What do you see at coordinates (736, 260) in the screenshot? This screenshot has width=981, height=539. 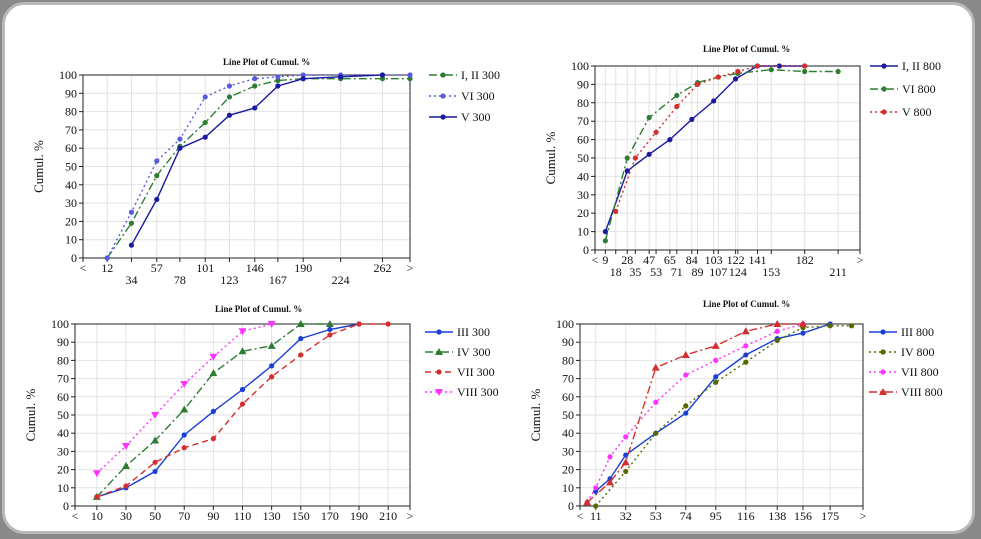 I see `x-tick-label: 122` at bounding box center [736, 260].